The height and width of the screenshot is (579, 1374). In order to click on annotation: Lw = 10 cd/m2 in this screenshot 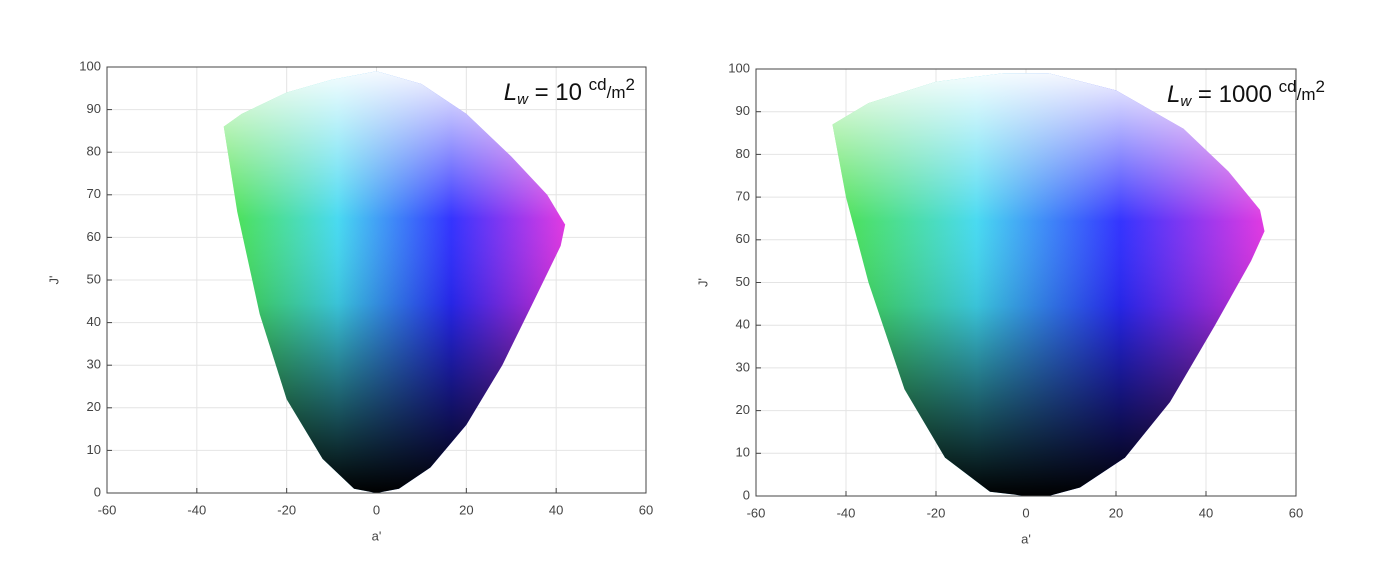, I will do `click(569, 91)`.